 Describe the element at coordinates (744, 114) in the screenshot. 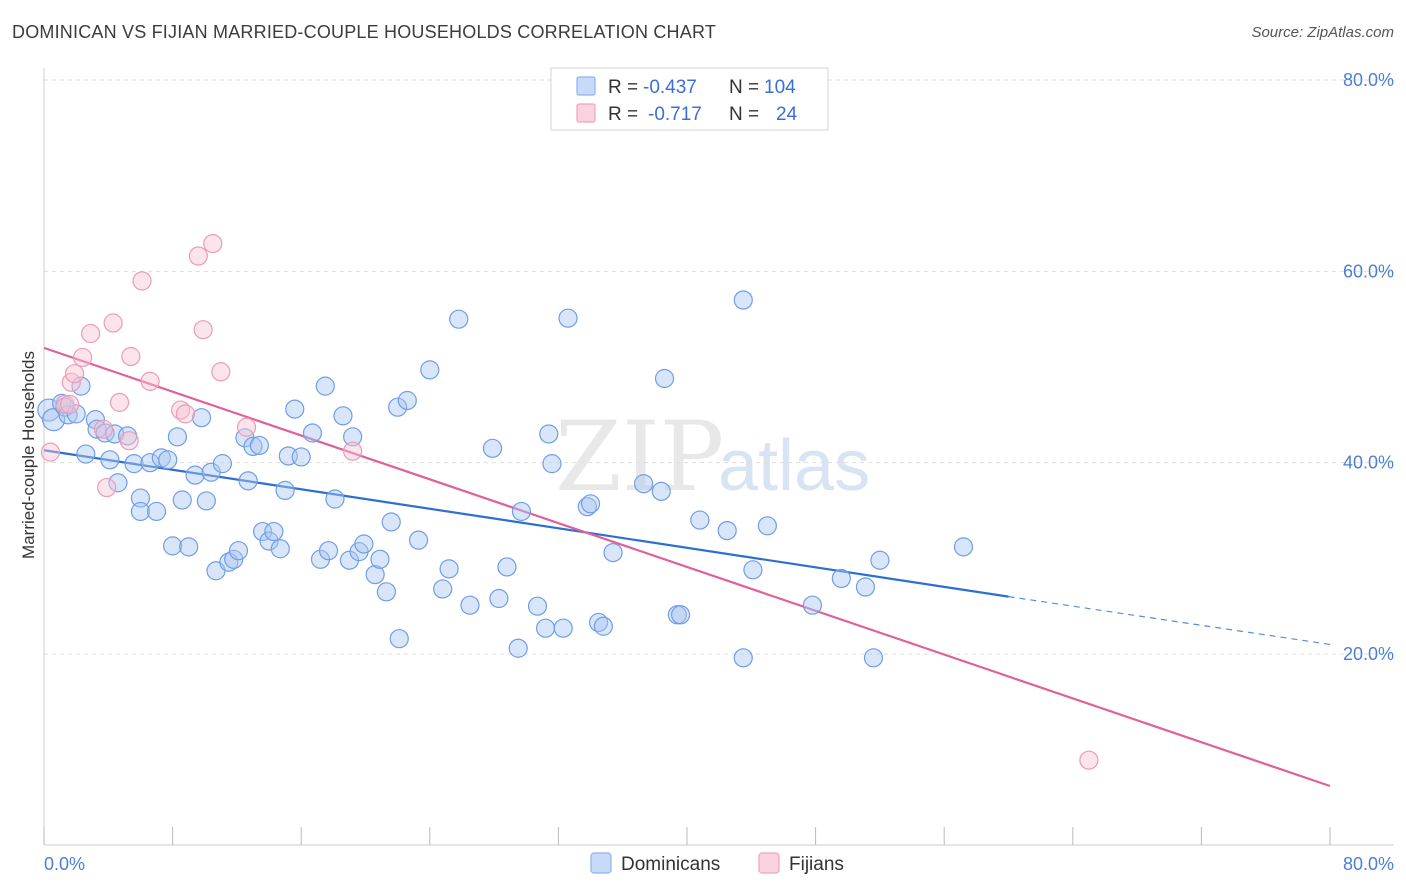

I see `legend-n-label-fijians: N =` at that location.